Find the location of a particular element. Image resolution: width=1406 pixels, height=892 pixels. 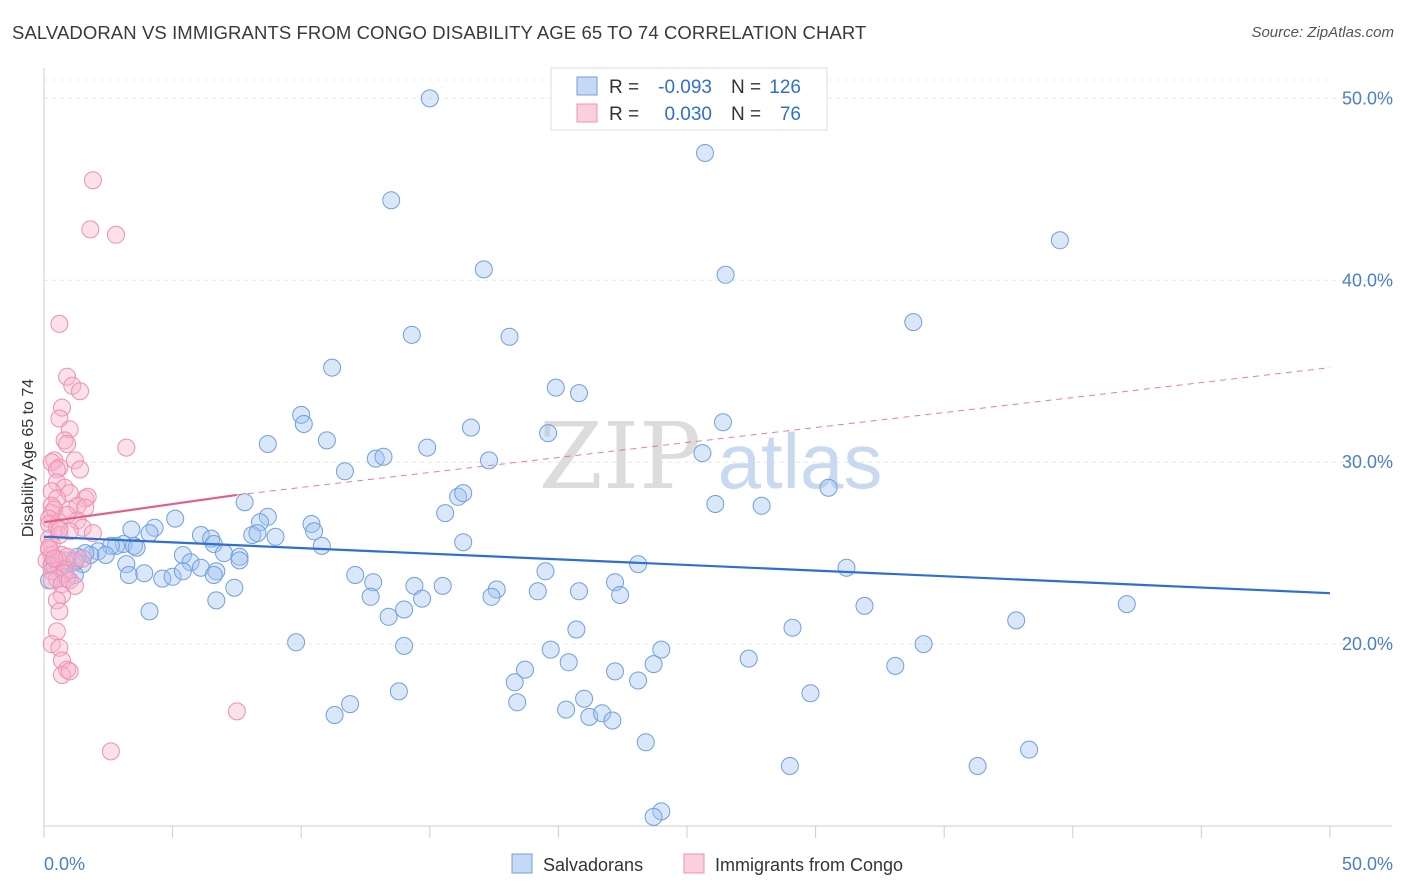

legend-n-value-2: 76 is located at coordinates (790, 114).